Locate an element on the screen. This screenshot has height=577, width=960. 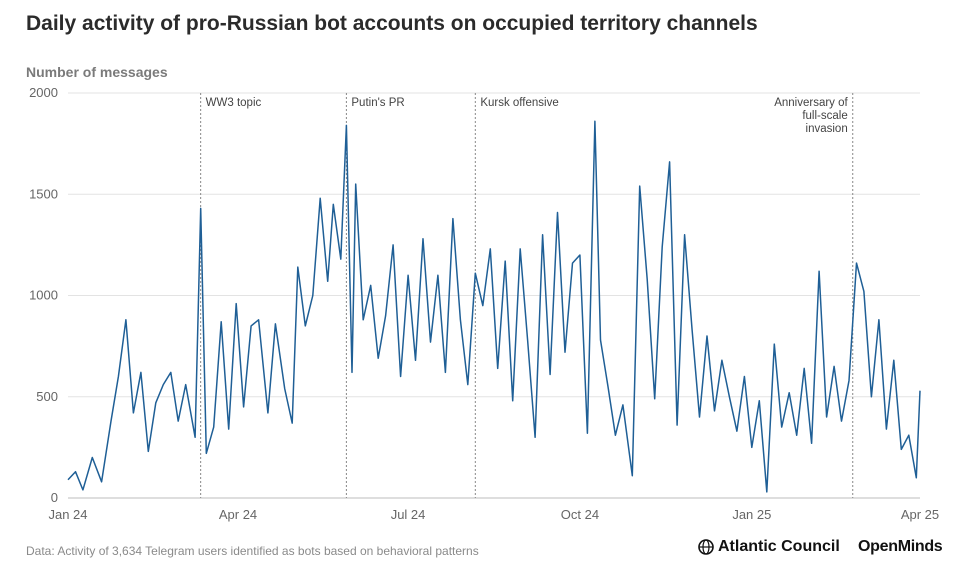
x-tick-label: Apr 25 is located at coordinates (920, 514).